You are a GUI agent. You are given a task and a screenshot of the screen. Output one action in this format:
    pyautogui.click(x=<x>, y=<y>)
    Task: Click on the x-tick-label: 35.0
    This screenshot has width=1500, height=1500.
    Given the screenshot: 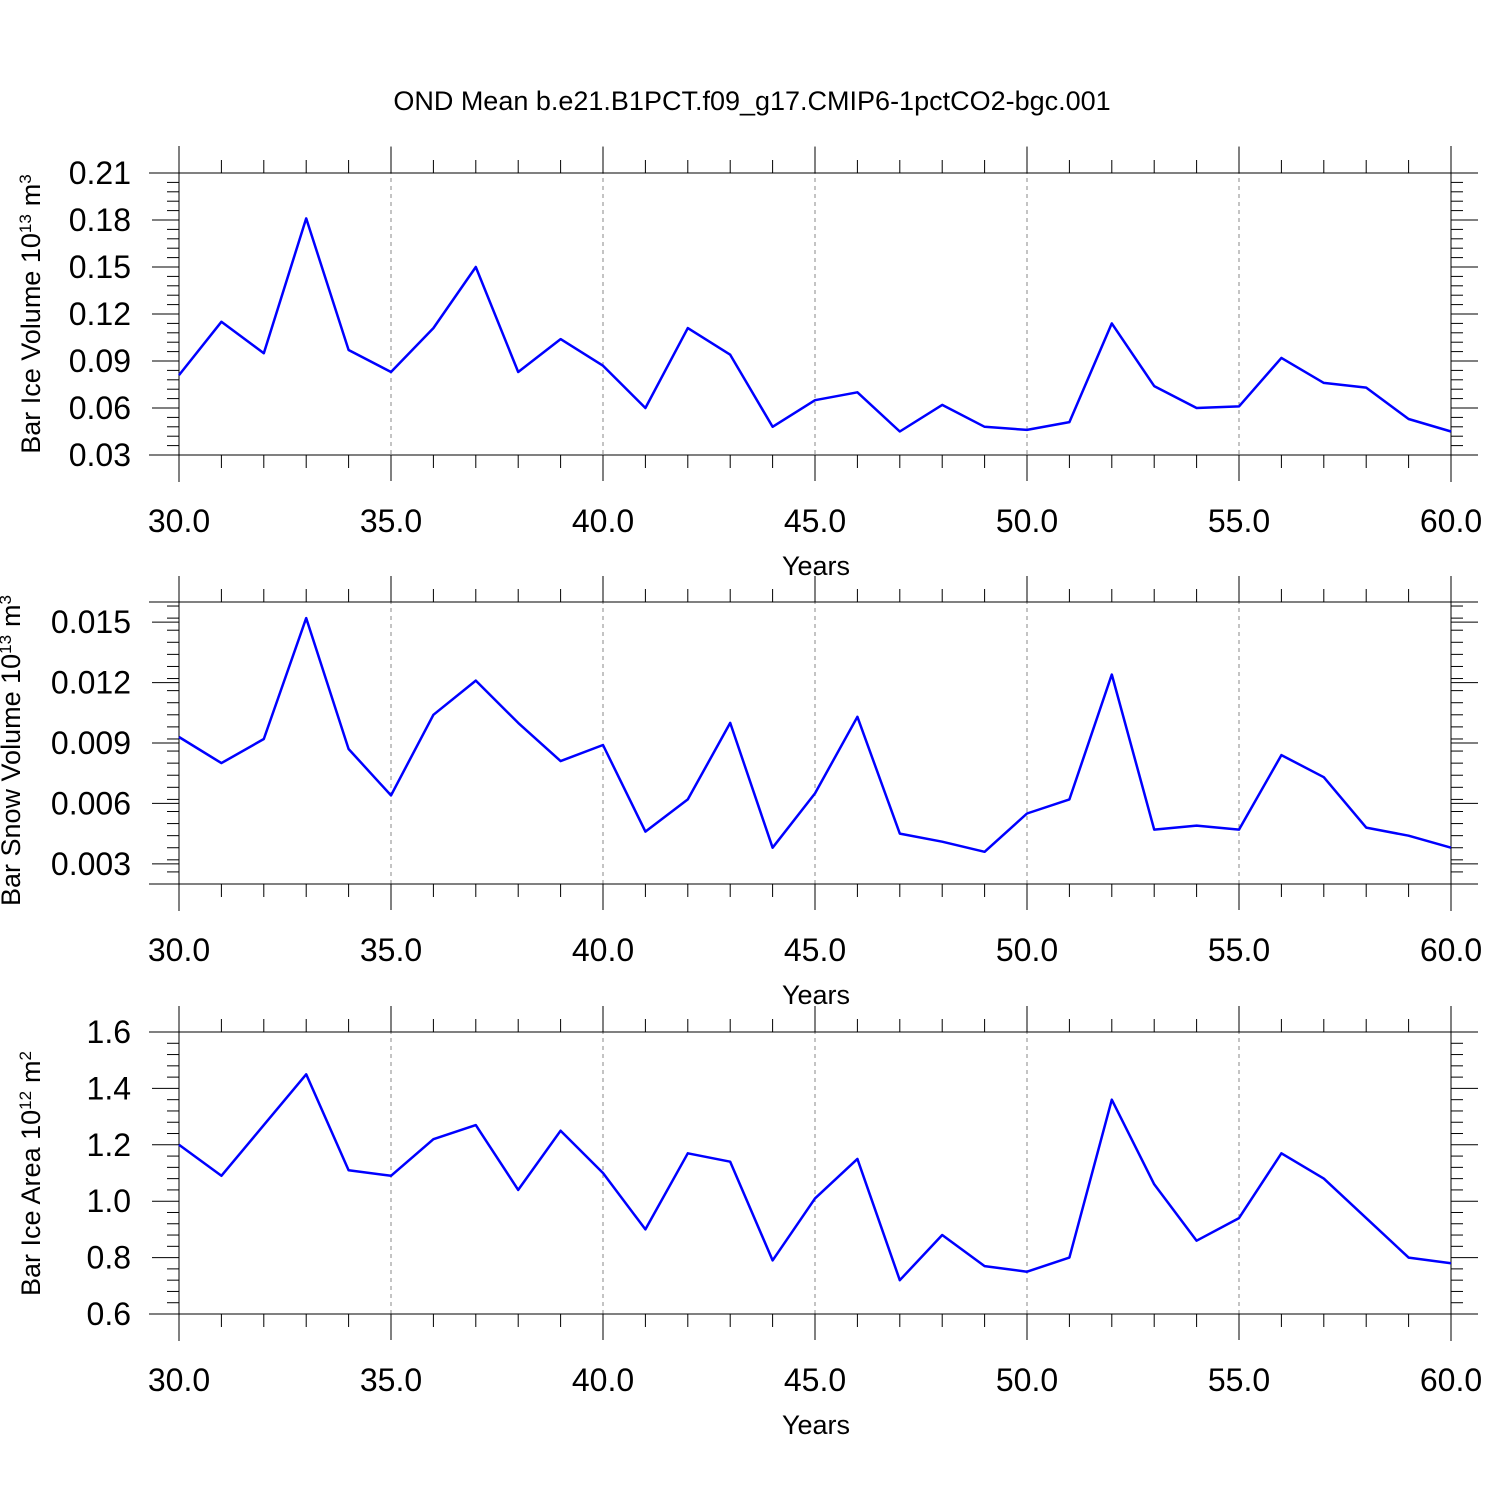 What is the action you would take?
    pyautogui.click(x=391, y=521)
    